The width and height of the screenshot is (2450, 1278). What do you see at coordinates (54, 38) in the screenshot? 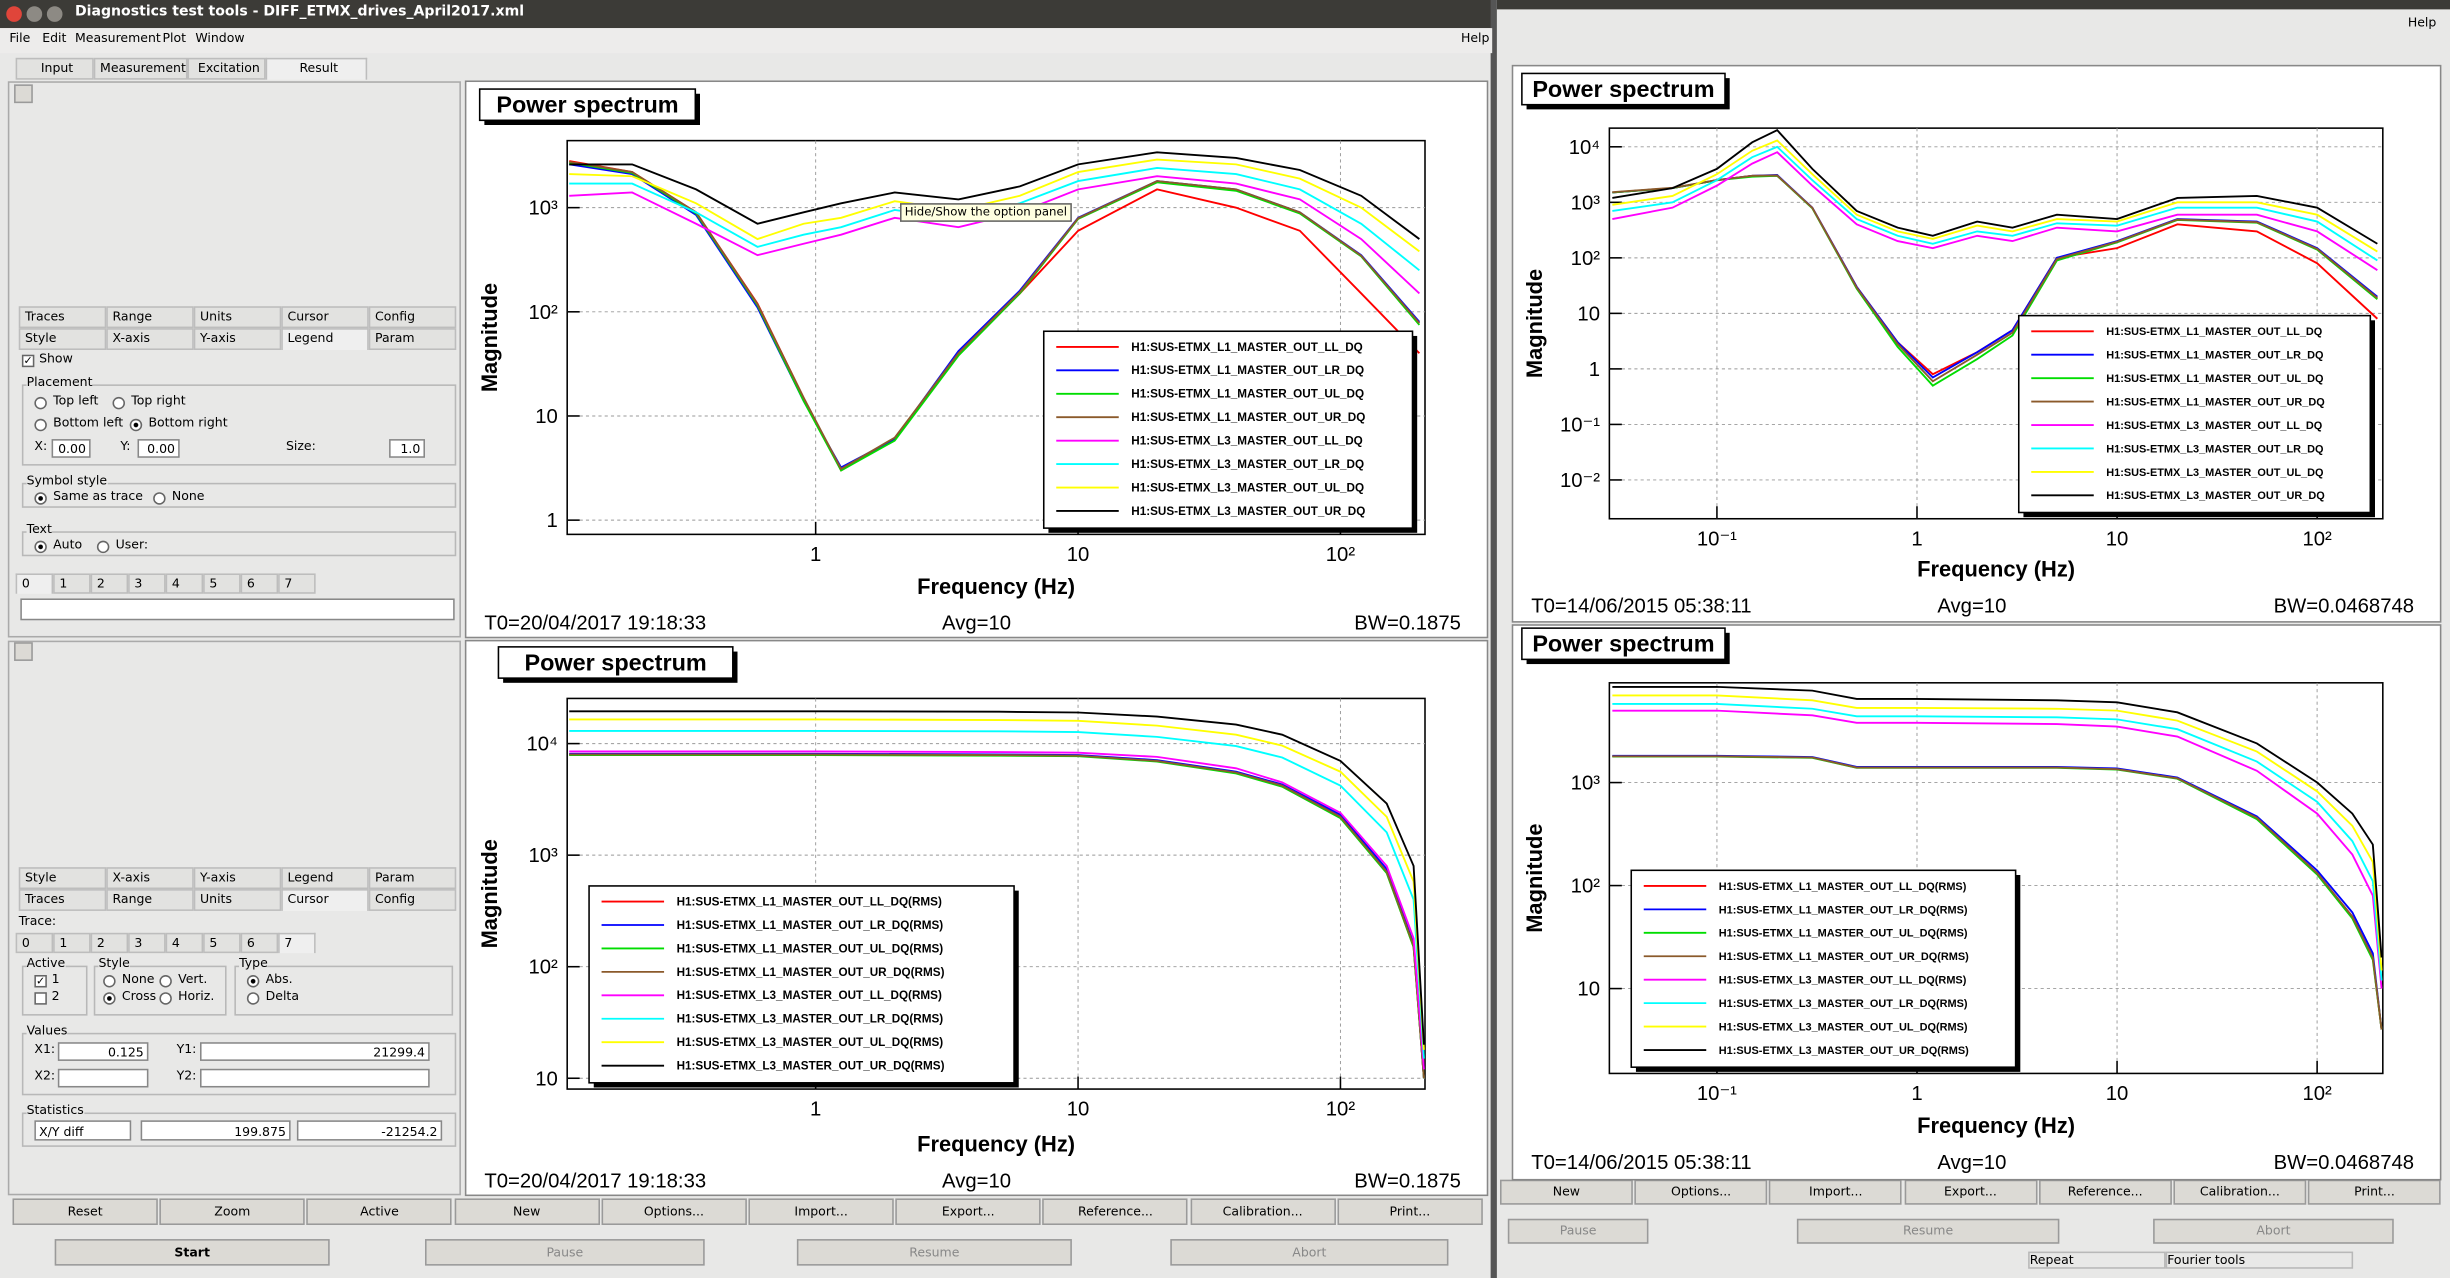
I see `menu-item: Edit` at bounding box center [54, 38].